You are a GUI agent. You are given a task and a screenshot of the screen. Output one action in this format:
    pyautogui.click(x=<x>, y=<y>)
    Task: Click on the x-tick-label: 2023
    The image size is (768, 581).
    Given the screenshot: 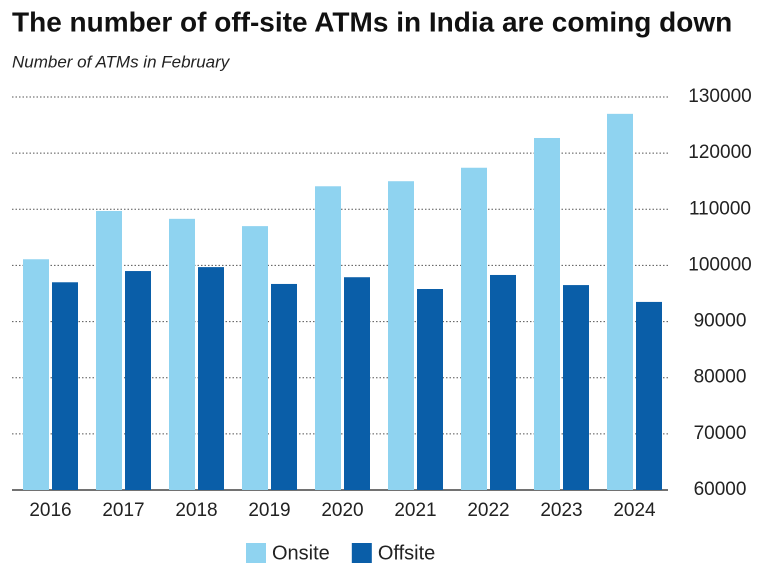 What is the action you would take?
    pyautogui.click(x=561, y=510)
    